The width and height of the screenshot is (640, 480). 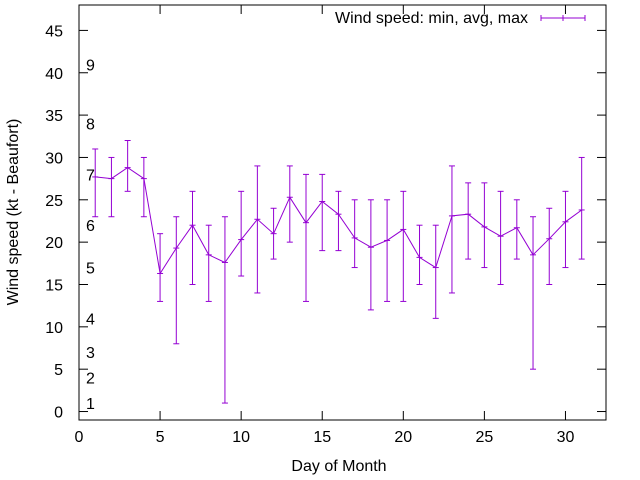 I want to click on y-tick-label: 15, so click(x=54, y=285).